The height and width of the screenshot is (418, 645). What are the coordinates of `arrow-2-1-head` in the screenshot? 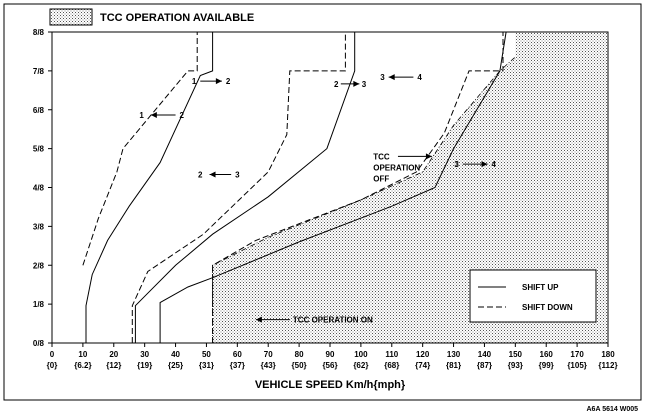 It's located at (153, 115).